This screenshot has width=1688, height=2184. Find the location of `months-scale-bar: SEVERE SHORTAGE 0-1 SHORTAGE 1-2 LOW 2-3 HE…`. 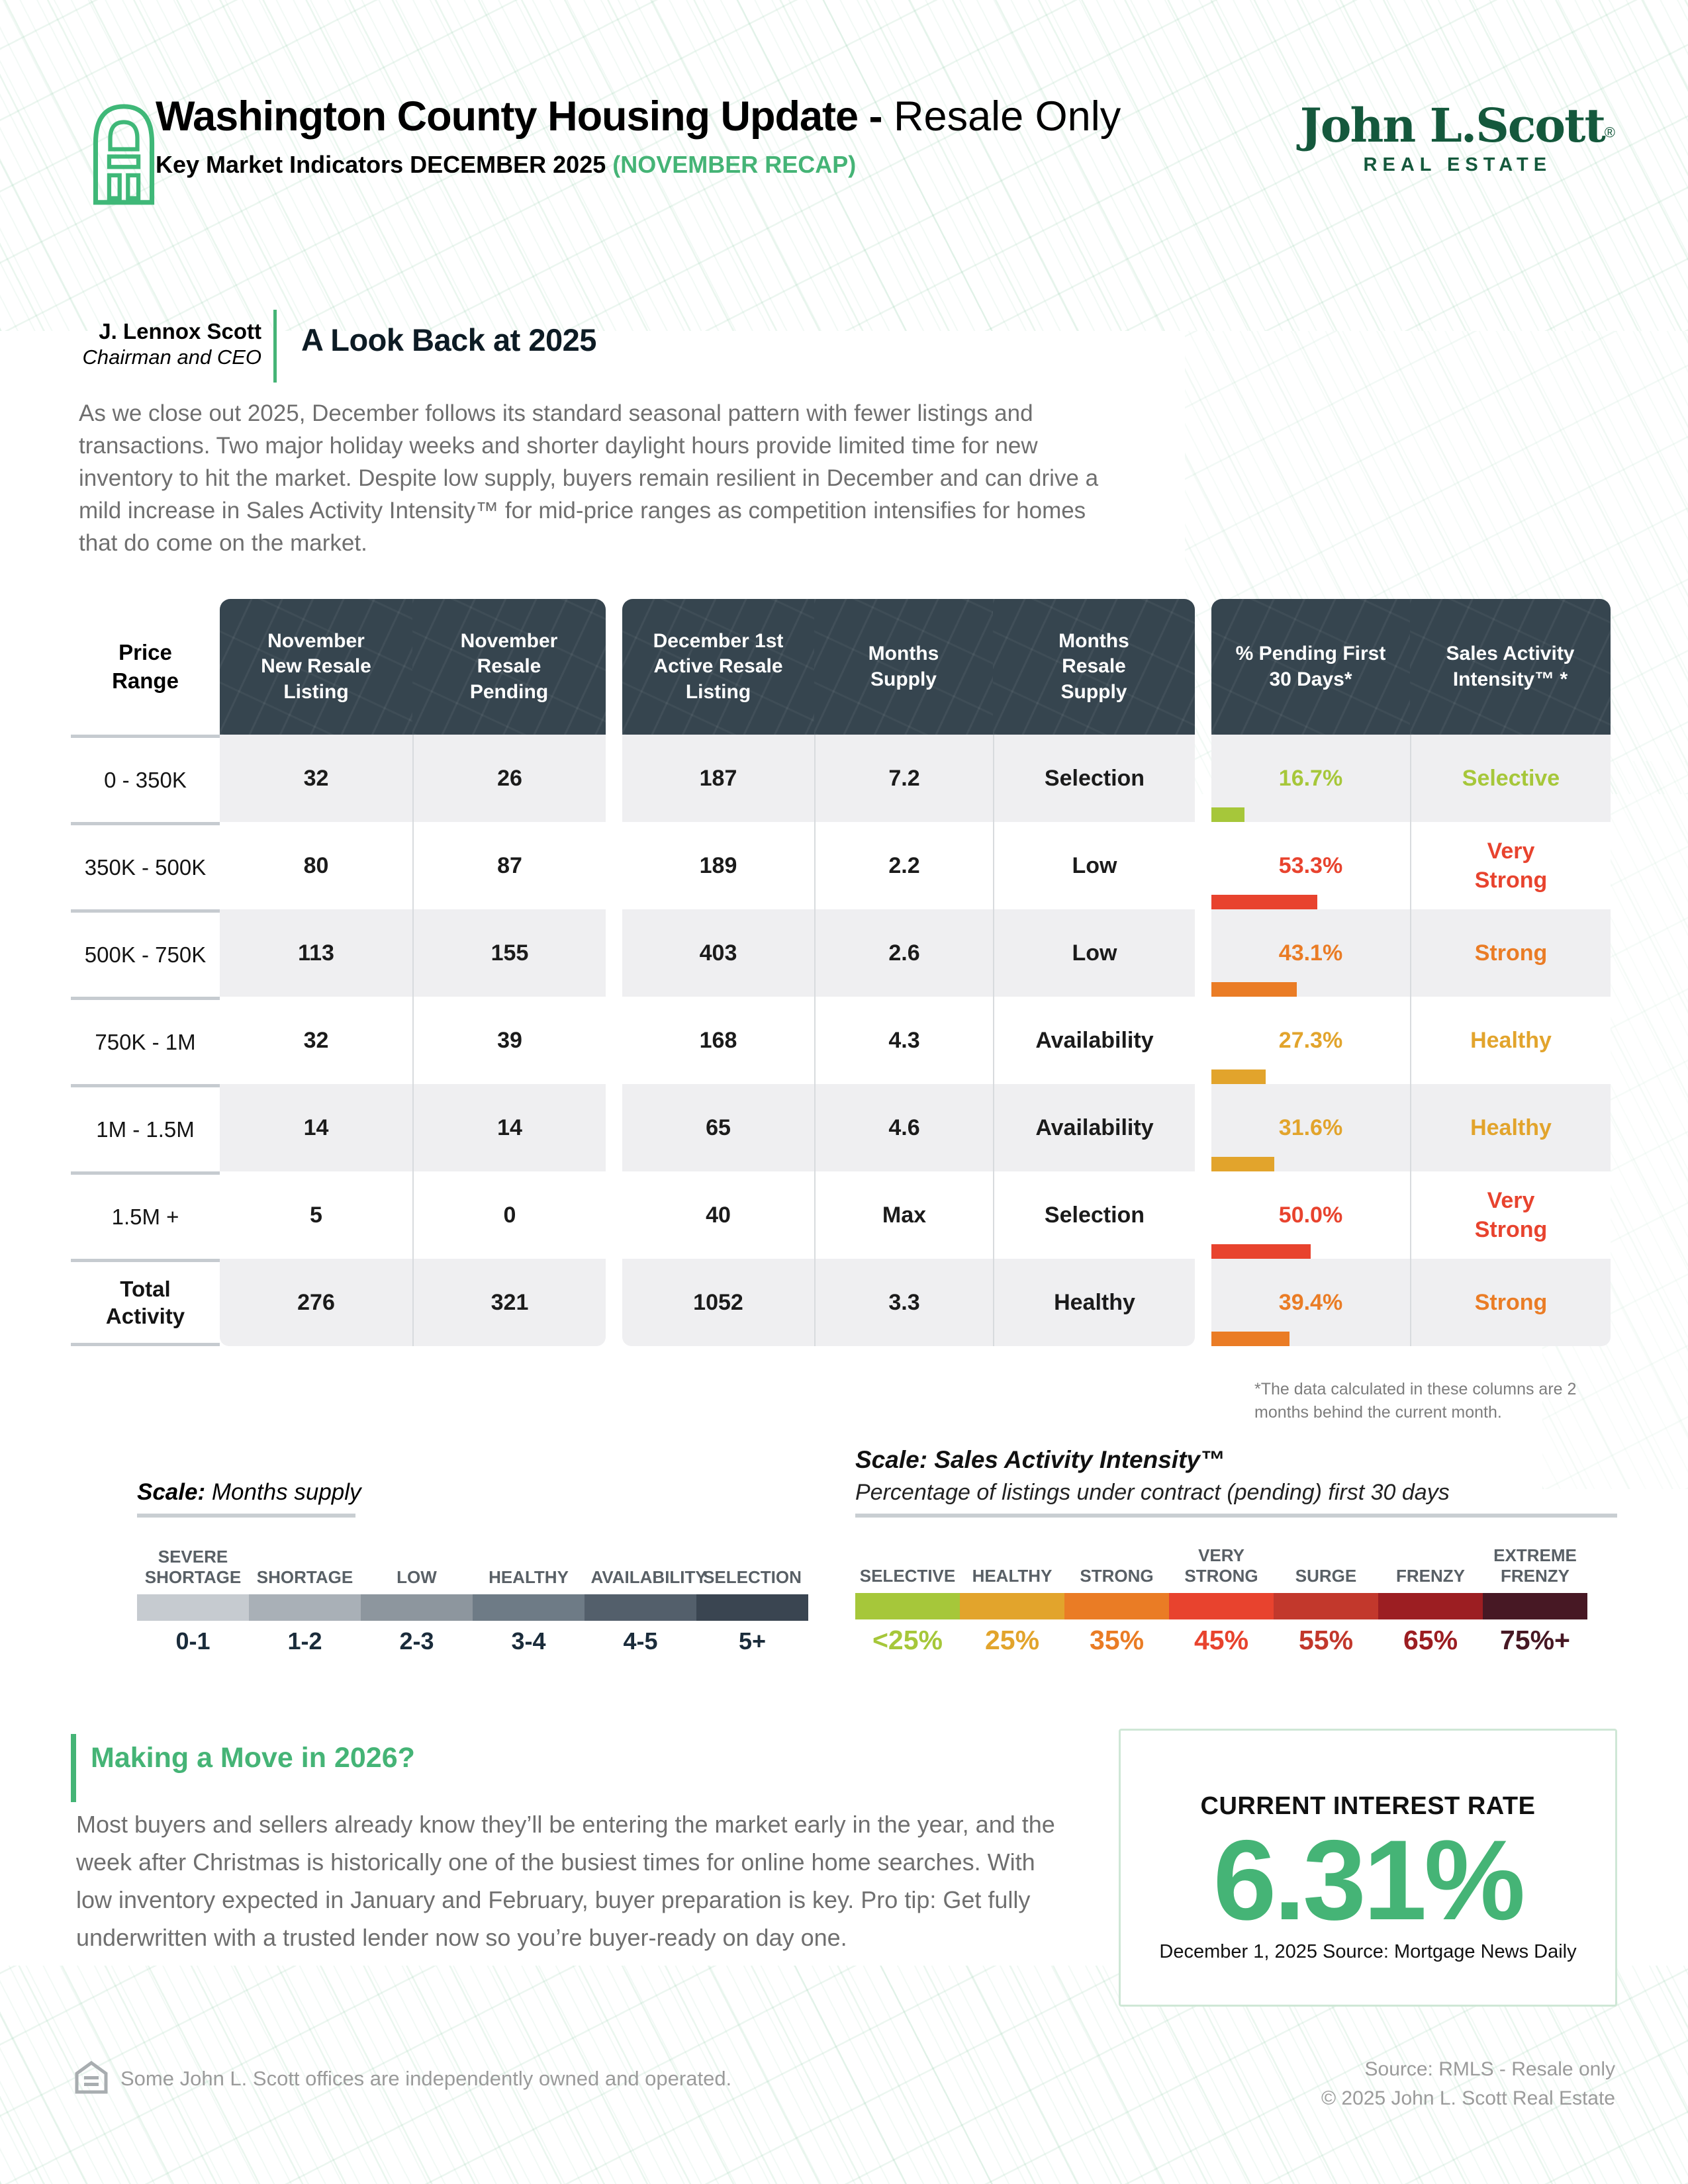

months-scale-bar: SEVERE SHORTAGE 0-1 SHORTAGE 1-2 LOW 2-3 HE… is located at coordinates (472, 1595).